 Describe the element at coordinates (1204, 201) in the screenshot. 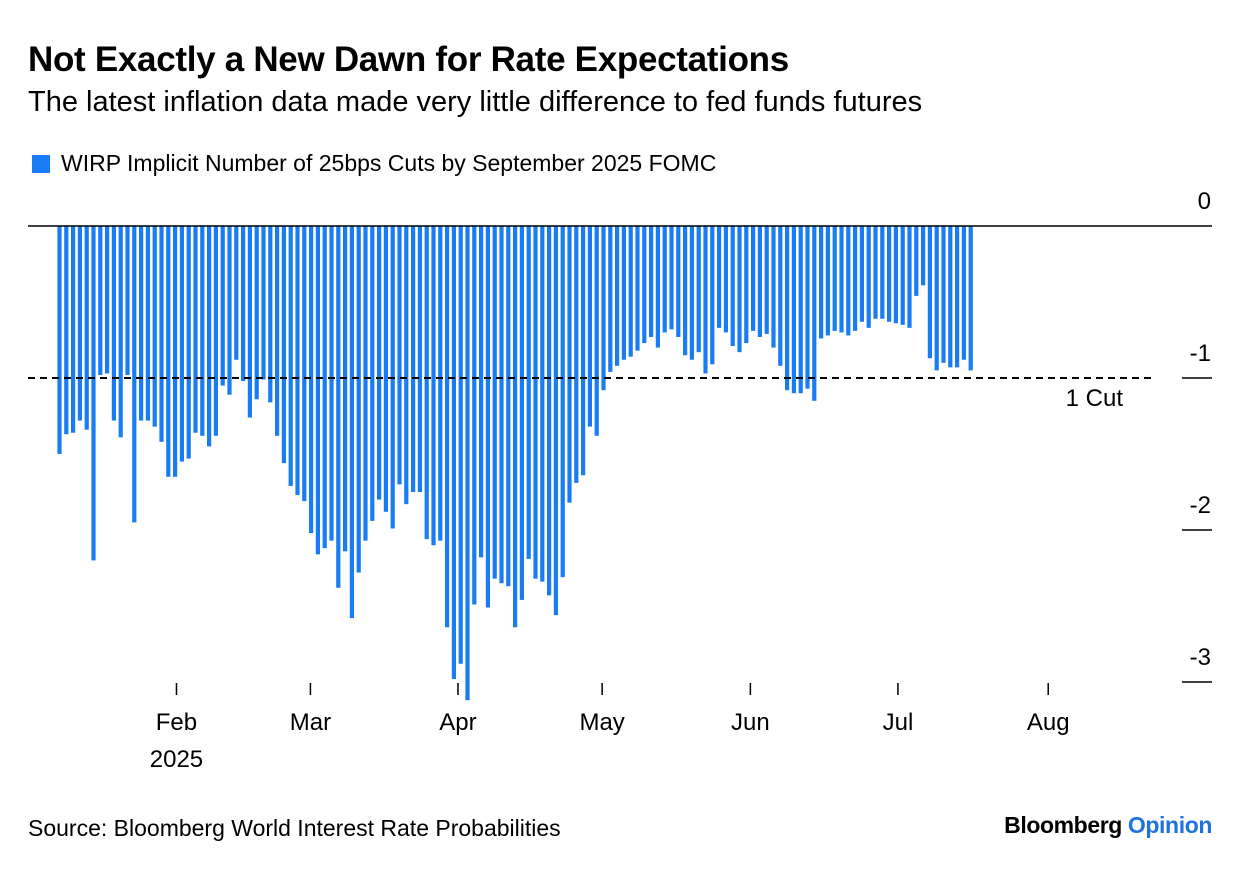

I see `y-tick-label: 0` at that location.